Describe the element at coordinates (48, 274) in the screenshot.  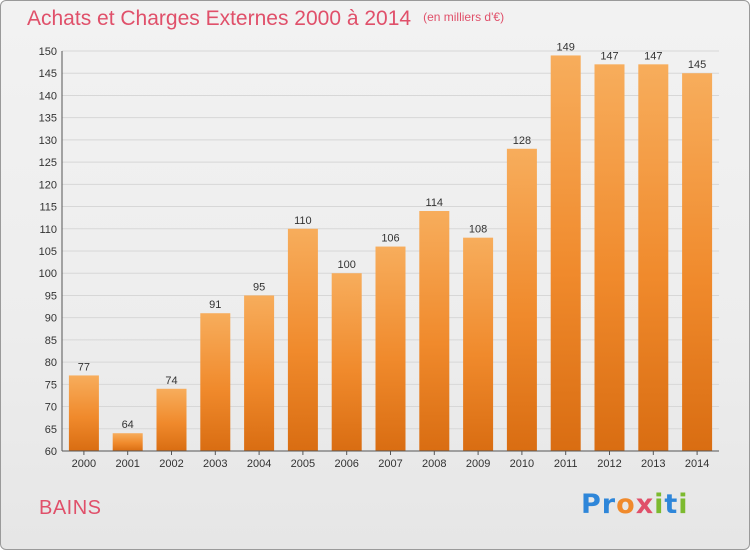
I see `y-tick-label: 100` at that location.